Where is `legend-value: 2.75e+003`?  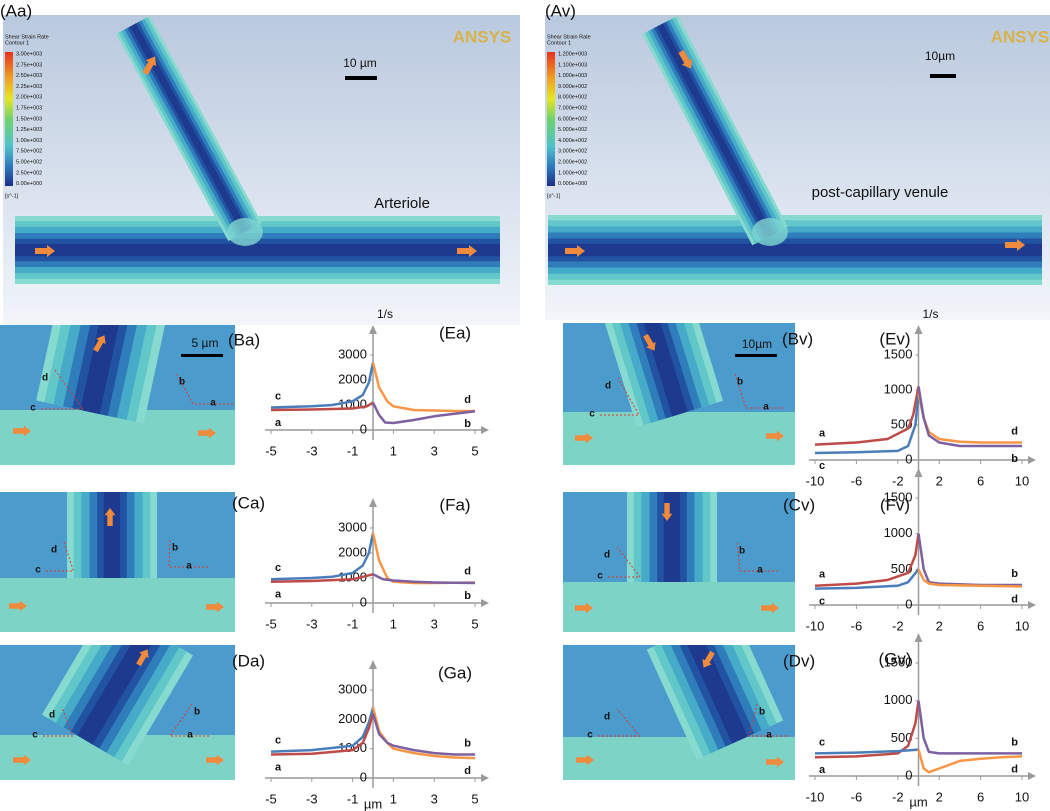 legend-value: 2.75e+003 is located at coordinates (29, 65).